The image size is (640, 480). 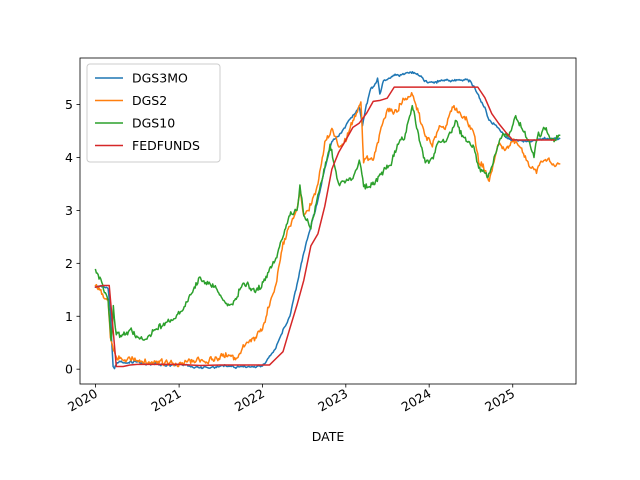 I want to click on y-tick-label: 4, so click(x=69, y=157).